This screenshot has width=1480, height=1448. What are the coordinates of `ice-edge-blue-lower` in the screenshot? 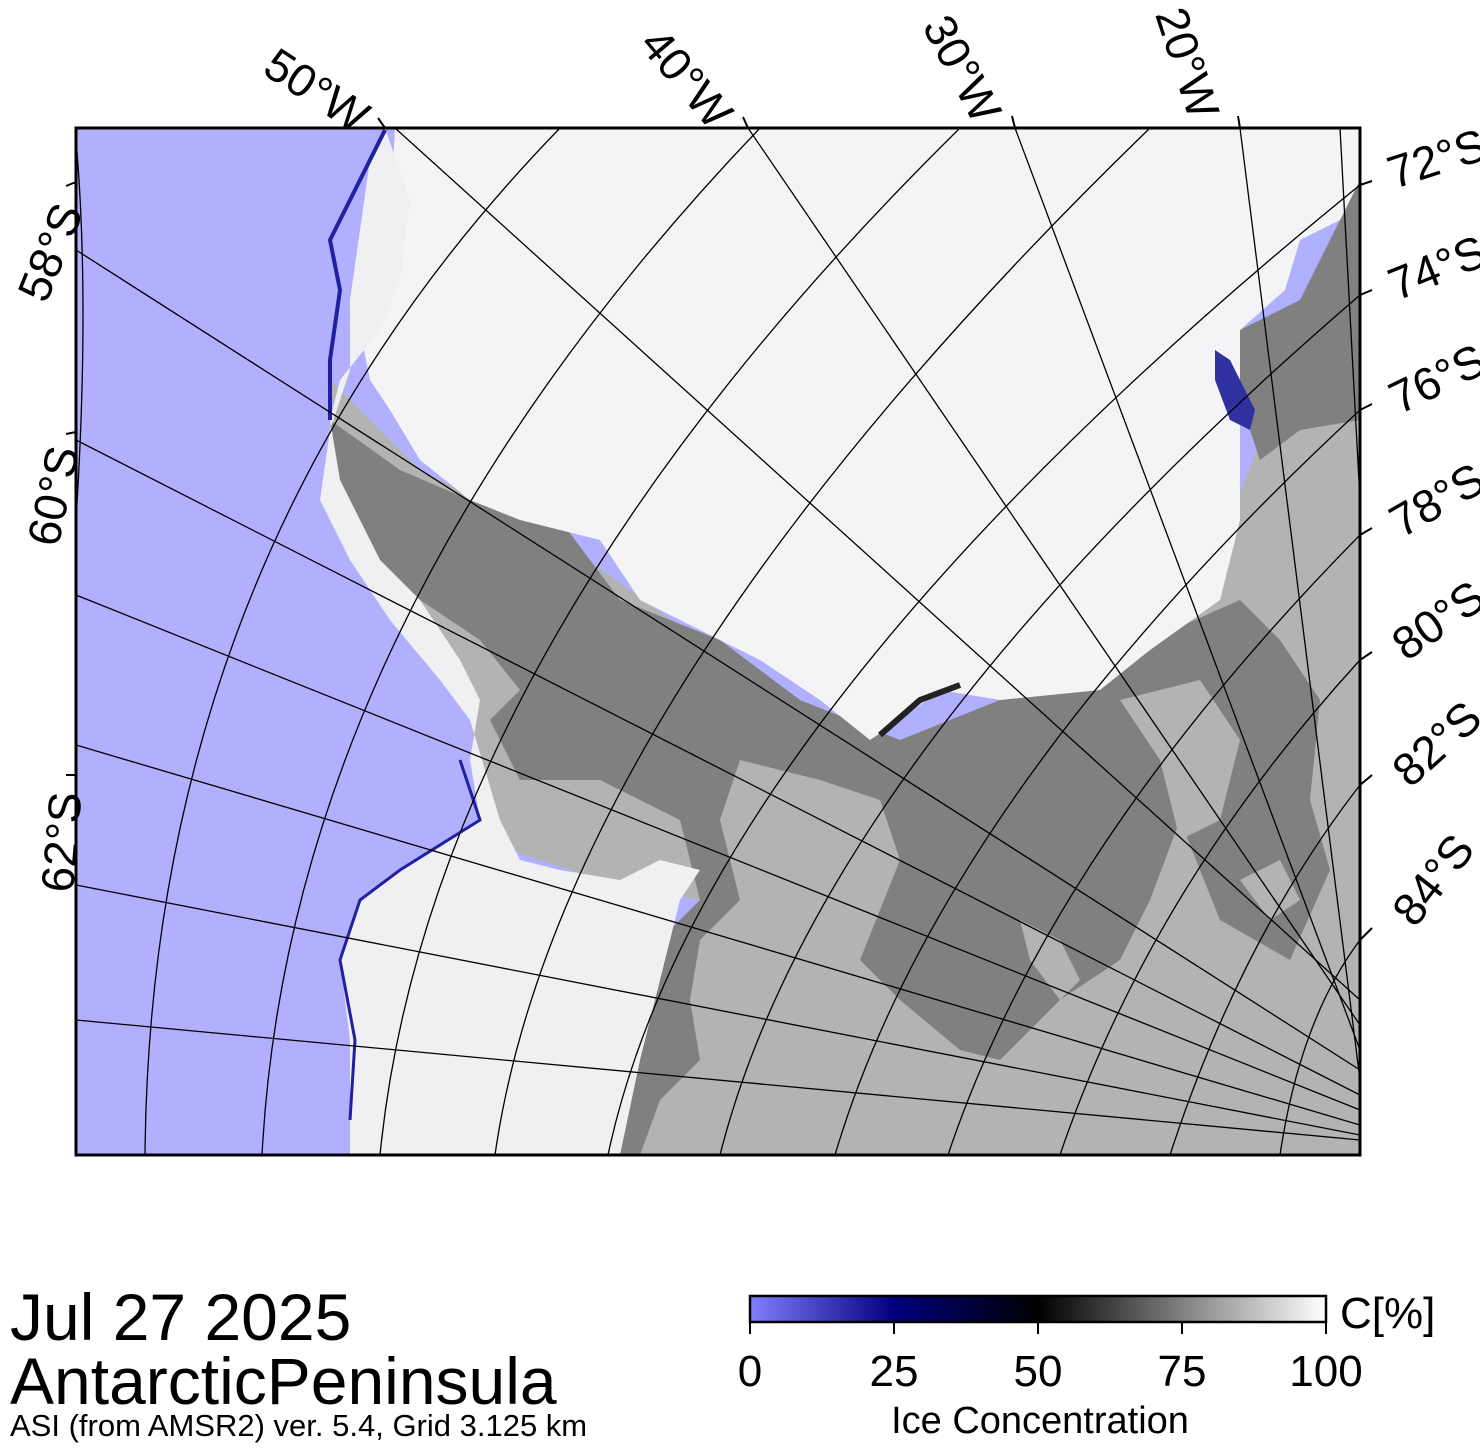 It's located at (410, 940).